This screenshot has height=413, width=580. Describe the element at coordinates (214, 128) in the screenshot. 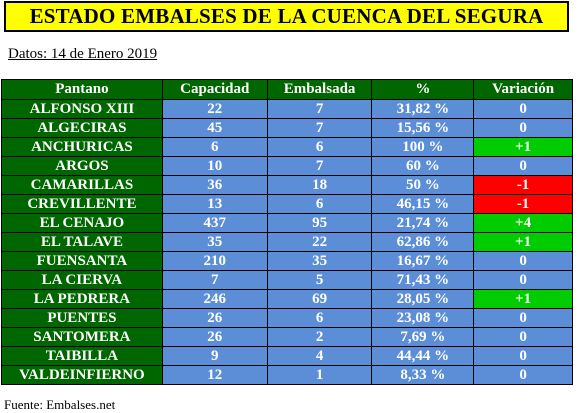

I see `capacity-value: 45` at that location.